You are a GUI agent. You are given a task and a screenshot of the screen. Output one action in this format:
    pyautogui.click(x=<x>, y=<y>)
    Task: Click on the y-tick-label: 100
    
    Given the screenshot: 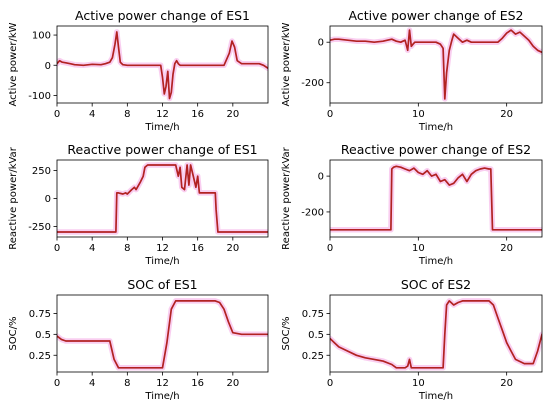 What is the action you would take?
    pyautogui.click(x=41, y=36)
    